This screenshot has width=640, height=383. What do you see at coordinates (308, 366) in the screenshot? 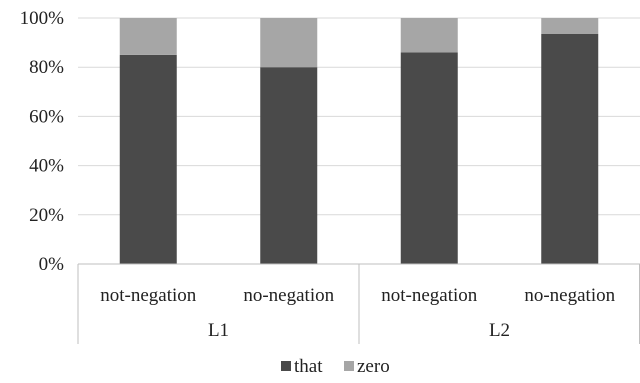
I see `legend-label-that: that` at bounding box center [308, 366].